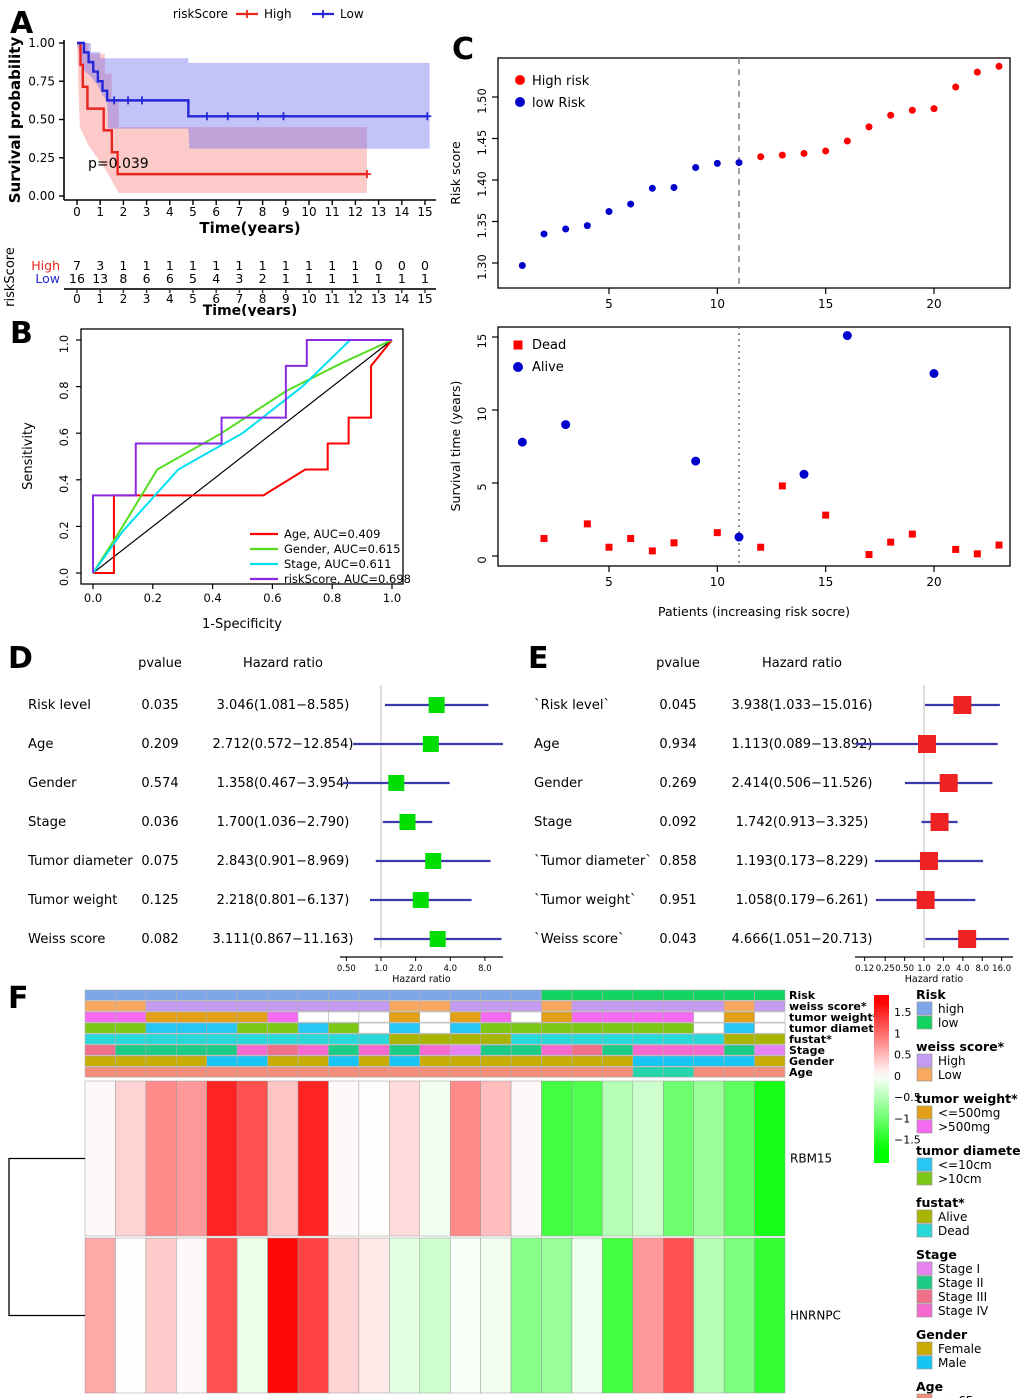 Image resolution: width=1020 pixels, height=1398 pixels. Describe the element at coordinates (754, 446) in the screenshot. I see `plot-box-survival` at that location.